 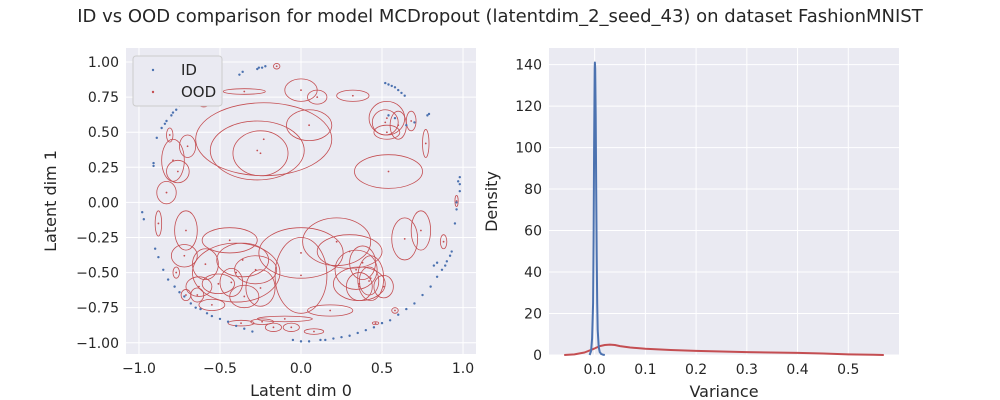 What do you see at coordinates (139, 369) in the screenshot?
I see `x-tick-label: −1.0` at bounding box center [139, 369].